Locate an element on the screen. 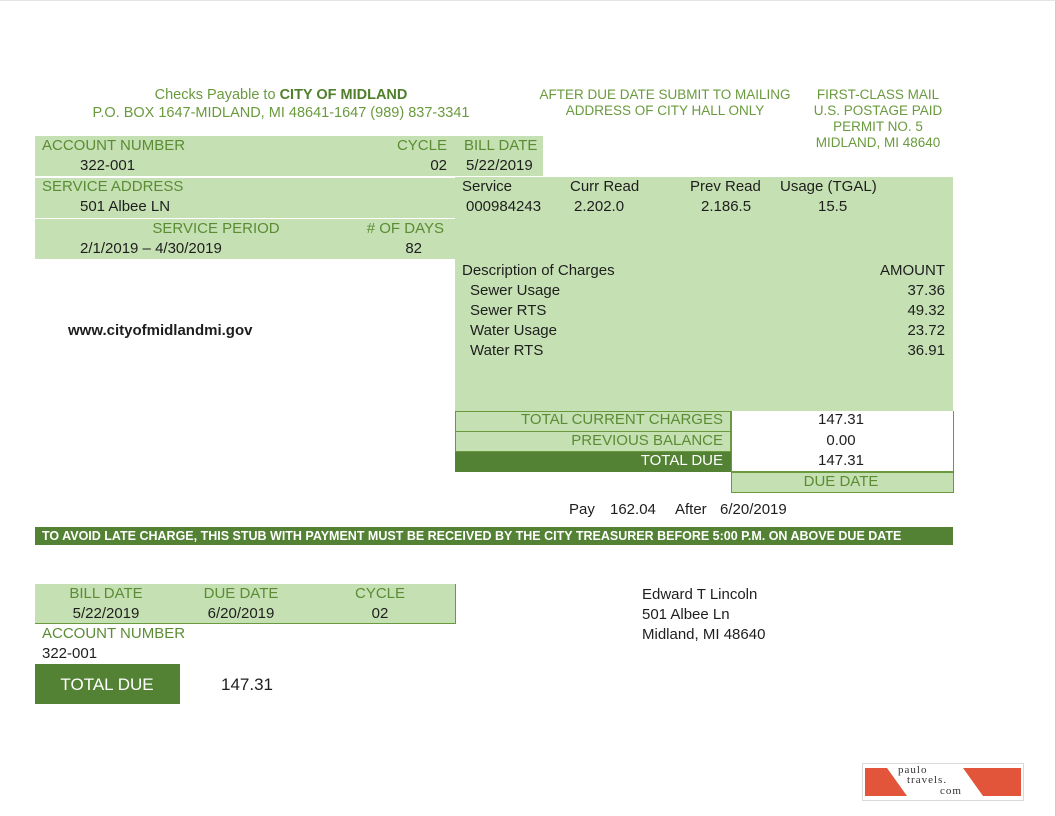 Image resolution: width=1056 pixels, height=816 pixels. charge-description: Sewer Usage is located at coordinates (515, 290).